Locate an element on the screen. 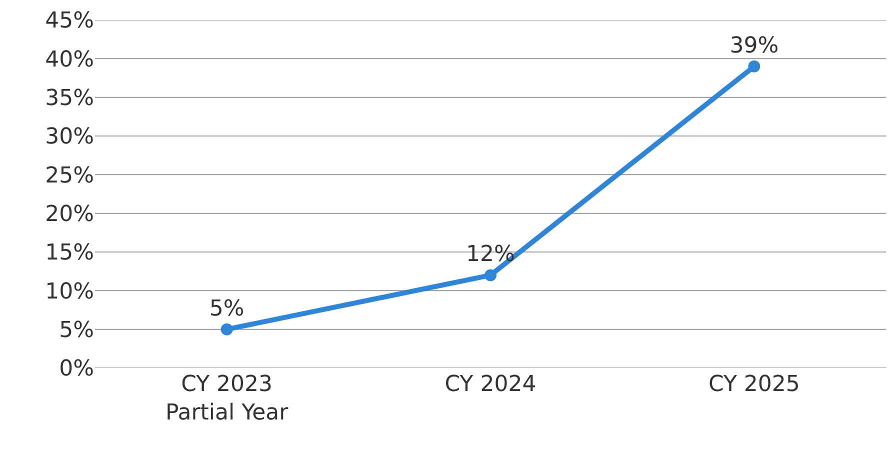  data-label: 39% is located at coordinates (754, 45).